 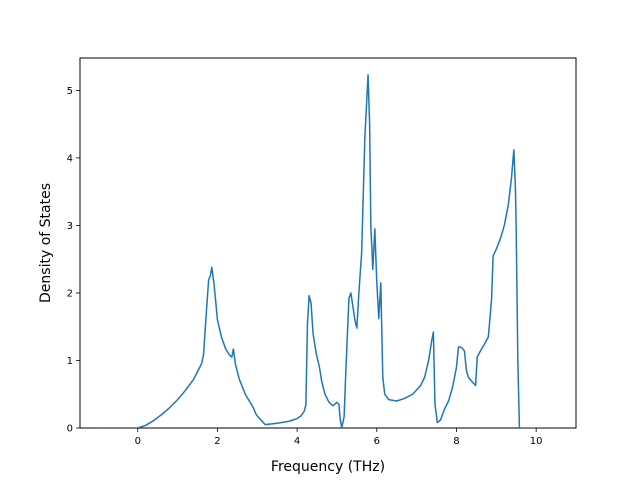 I want to click on x-tick-label: 6, so click(x=377, y=441).